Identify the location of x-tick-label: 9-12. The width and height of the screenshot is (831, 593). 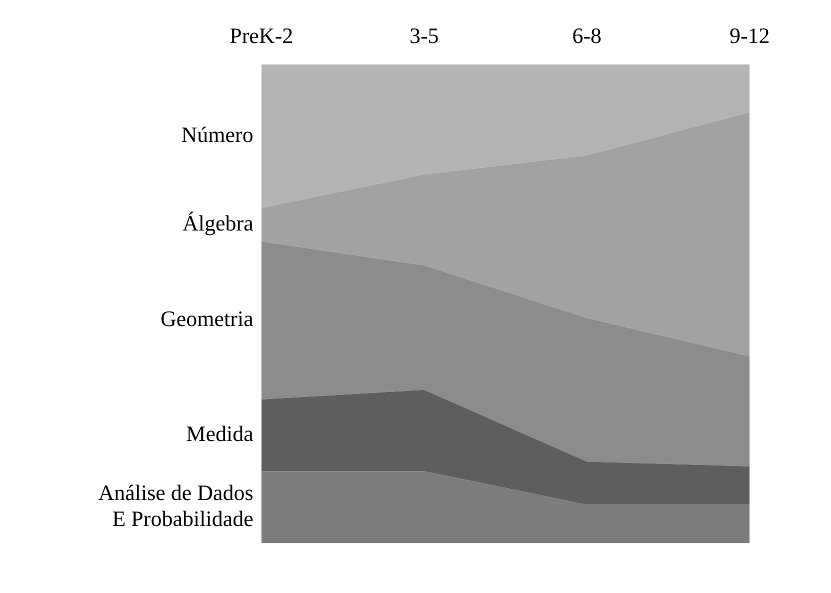
(749, 35).